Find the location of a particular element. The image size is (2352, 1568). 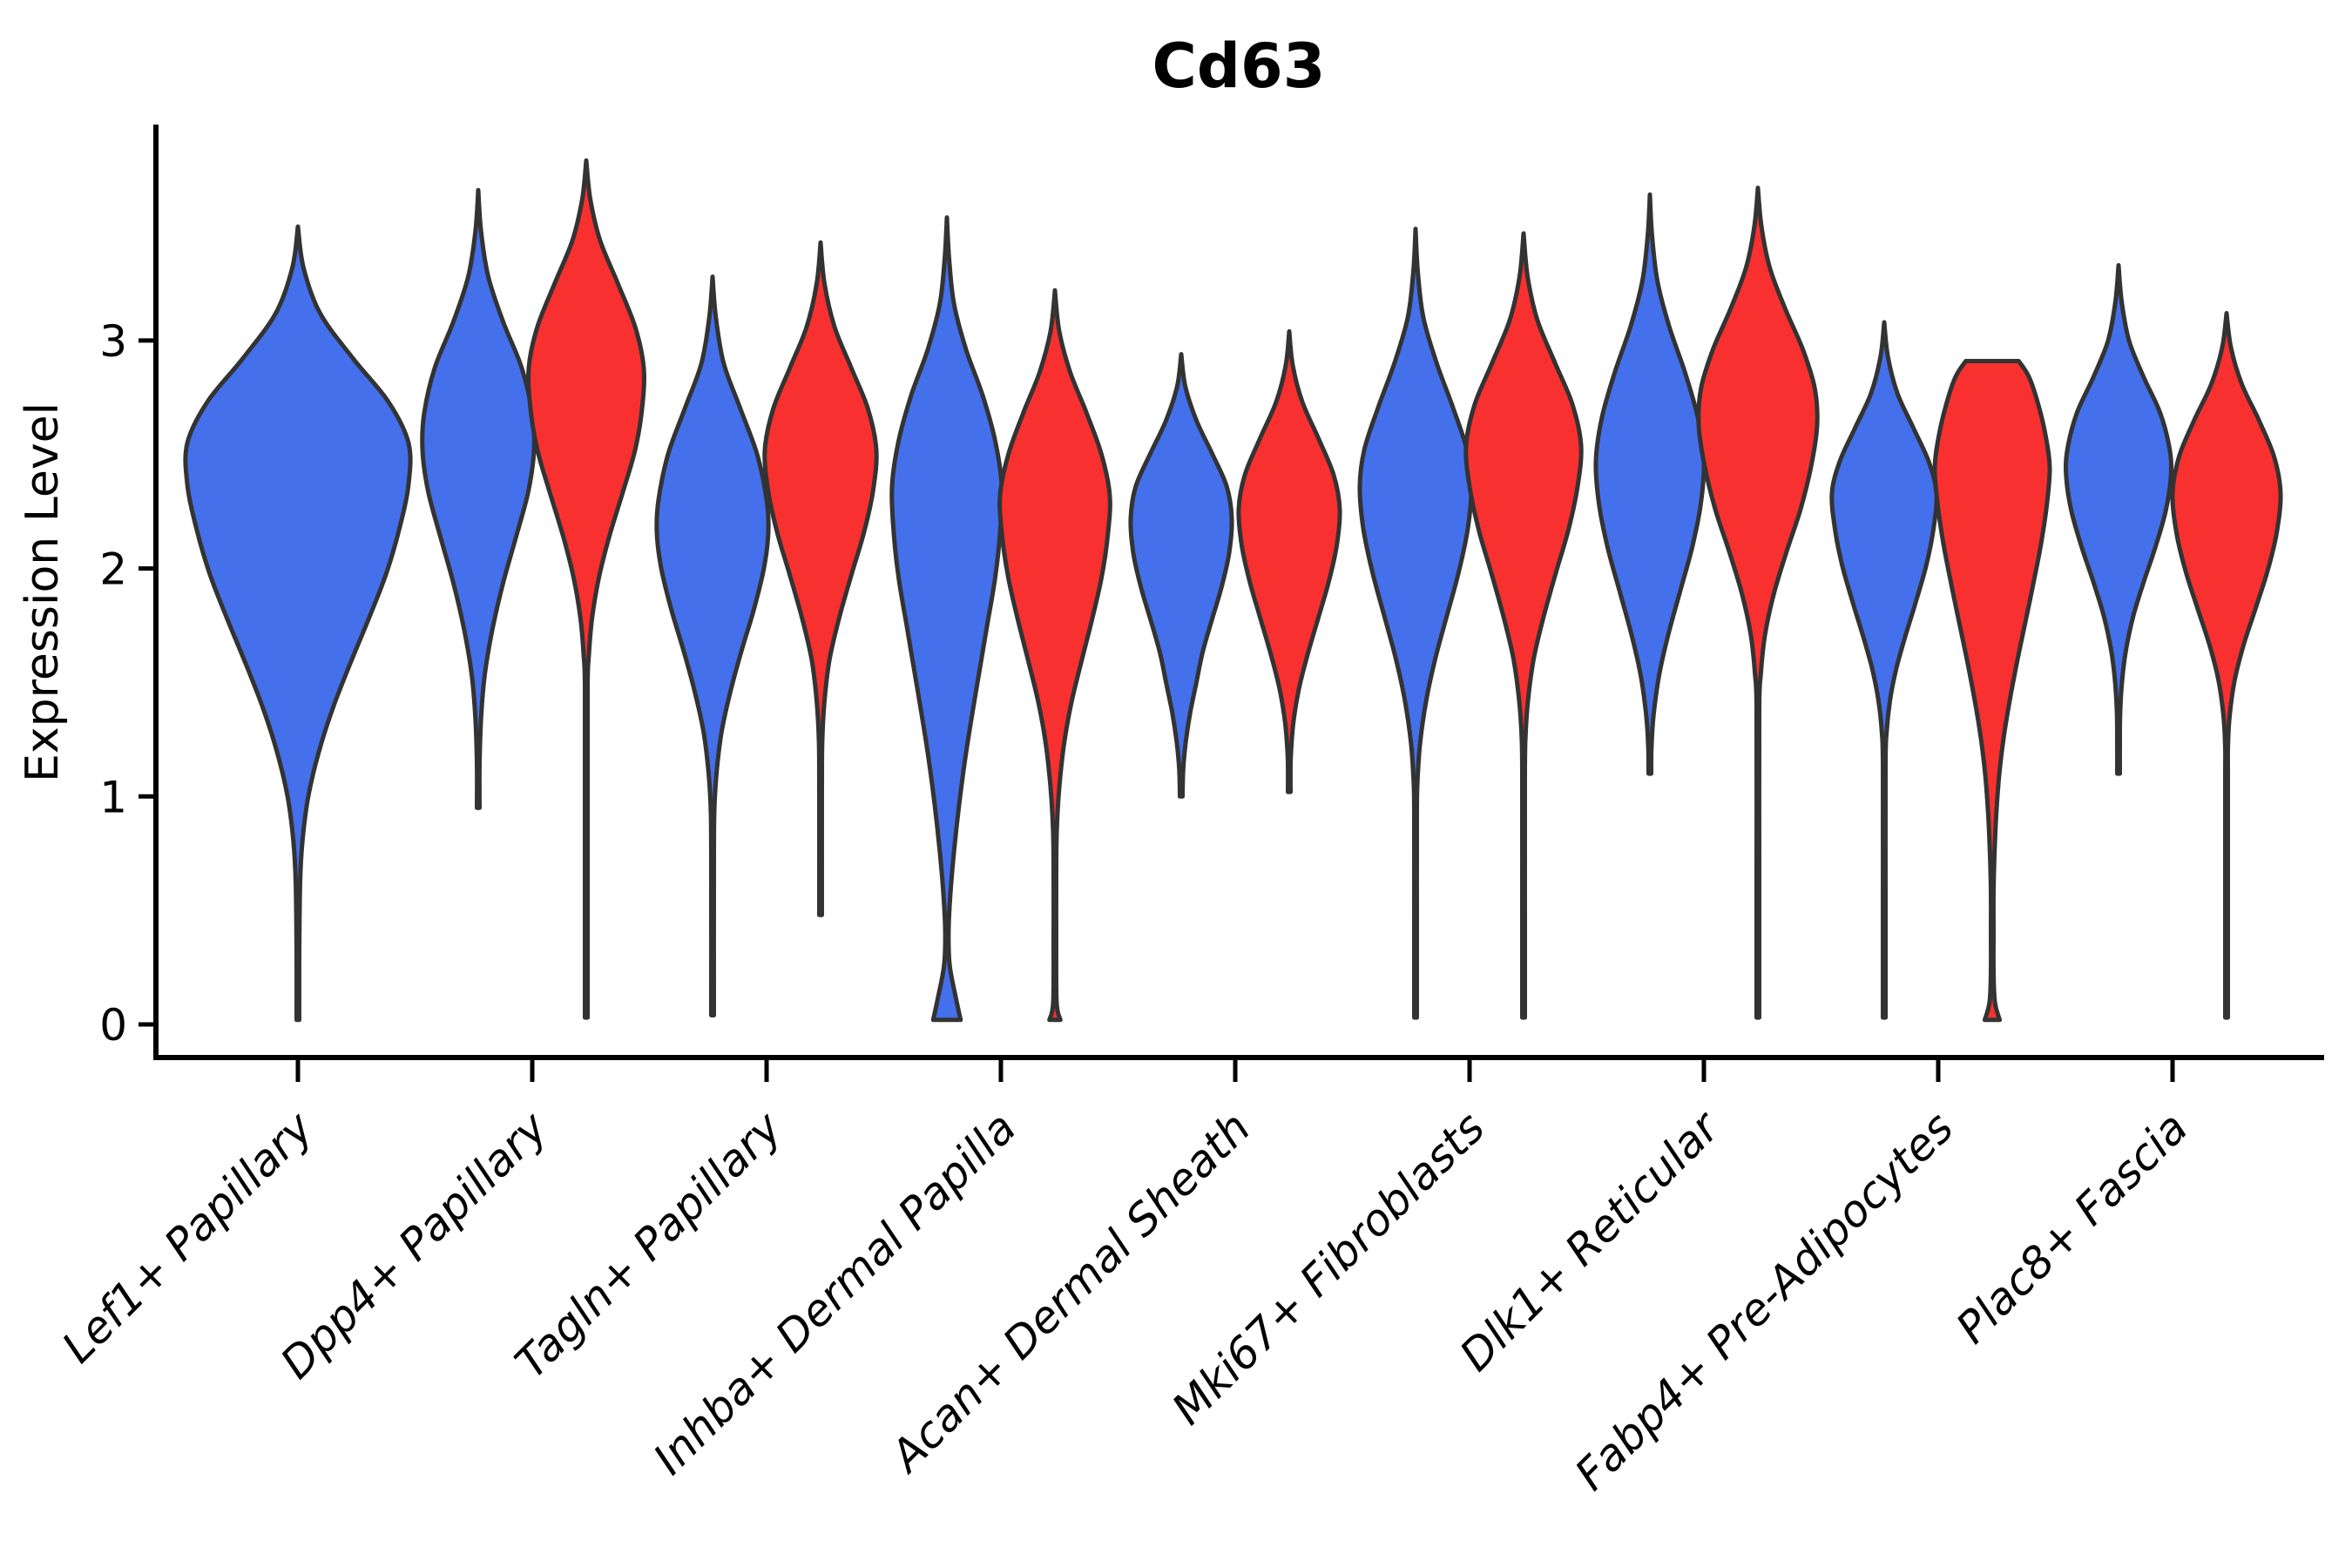

y-tick-label: 1 is located at coordinates (113, 797).